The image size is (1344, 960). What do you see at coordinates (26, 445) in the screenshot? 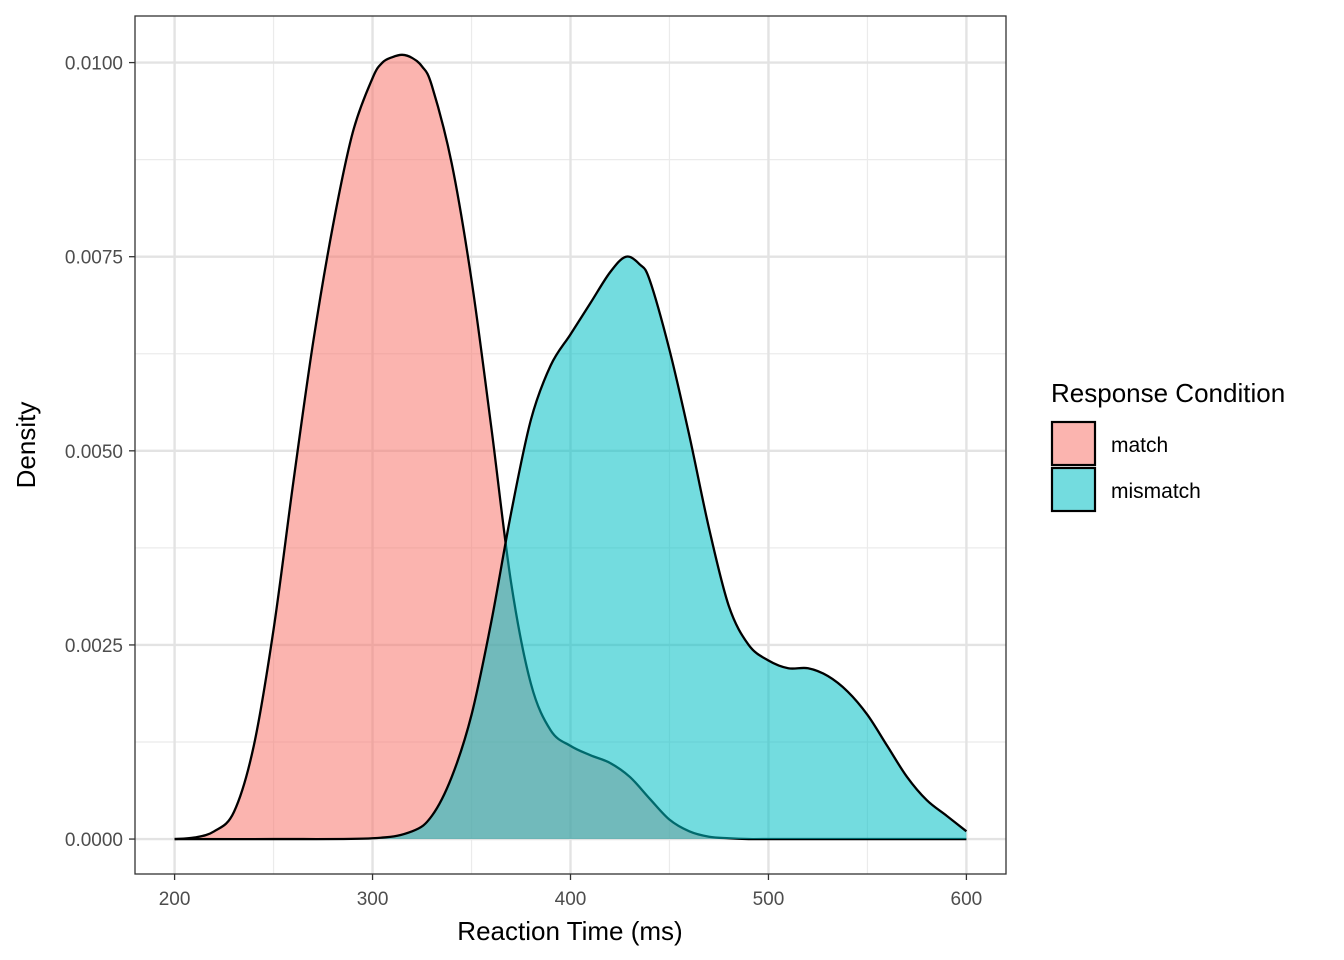
I see `y-axis-title: Density` at bounding box center [26, 445].